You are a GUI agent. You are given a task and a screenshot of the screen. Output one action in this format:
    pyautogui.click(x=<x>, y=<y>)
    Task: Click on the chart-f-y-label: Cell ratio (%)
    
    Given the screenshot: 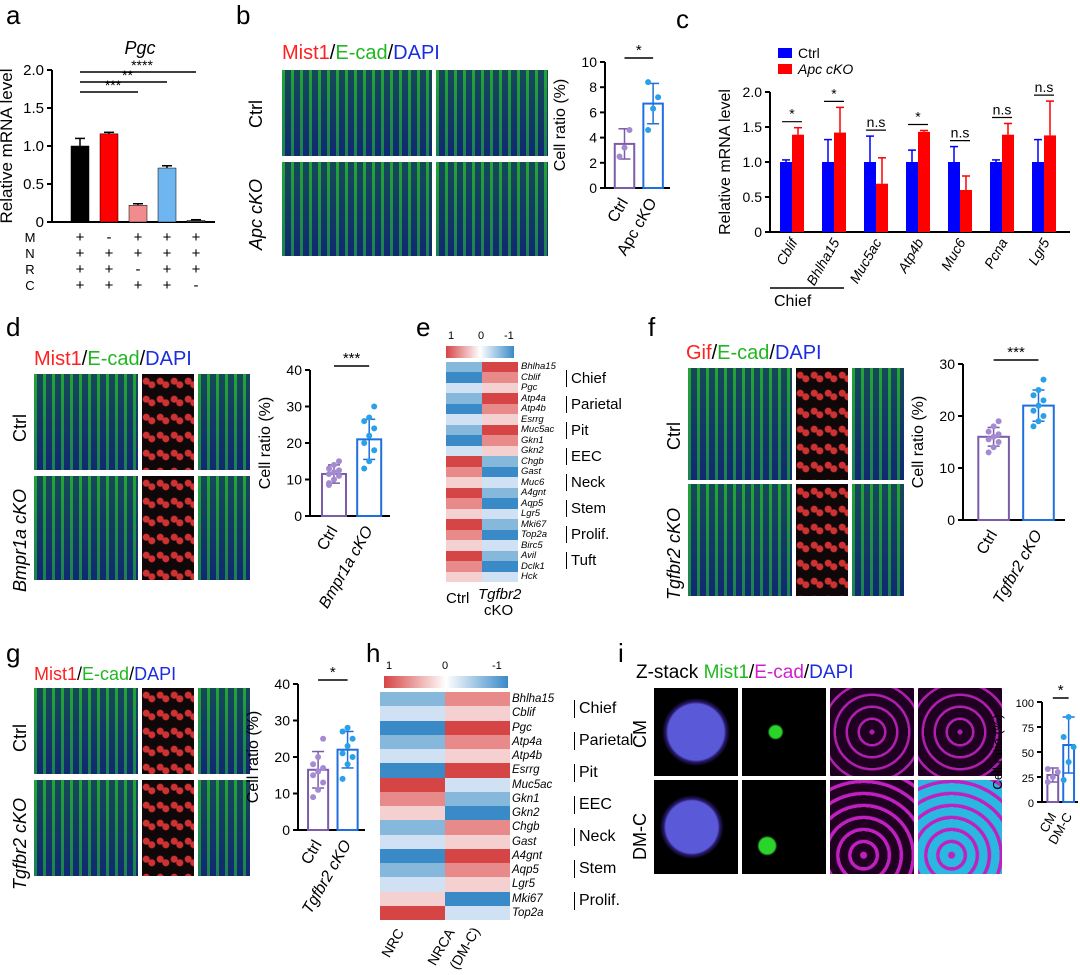 What is the action you would take?
    pyautogui.click(x=918, y=442)
    